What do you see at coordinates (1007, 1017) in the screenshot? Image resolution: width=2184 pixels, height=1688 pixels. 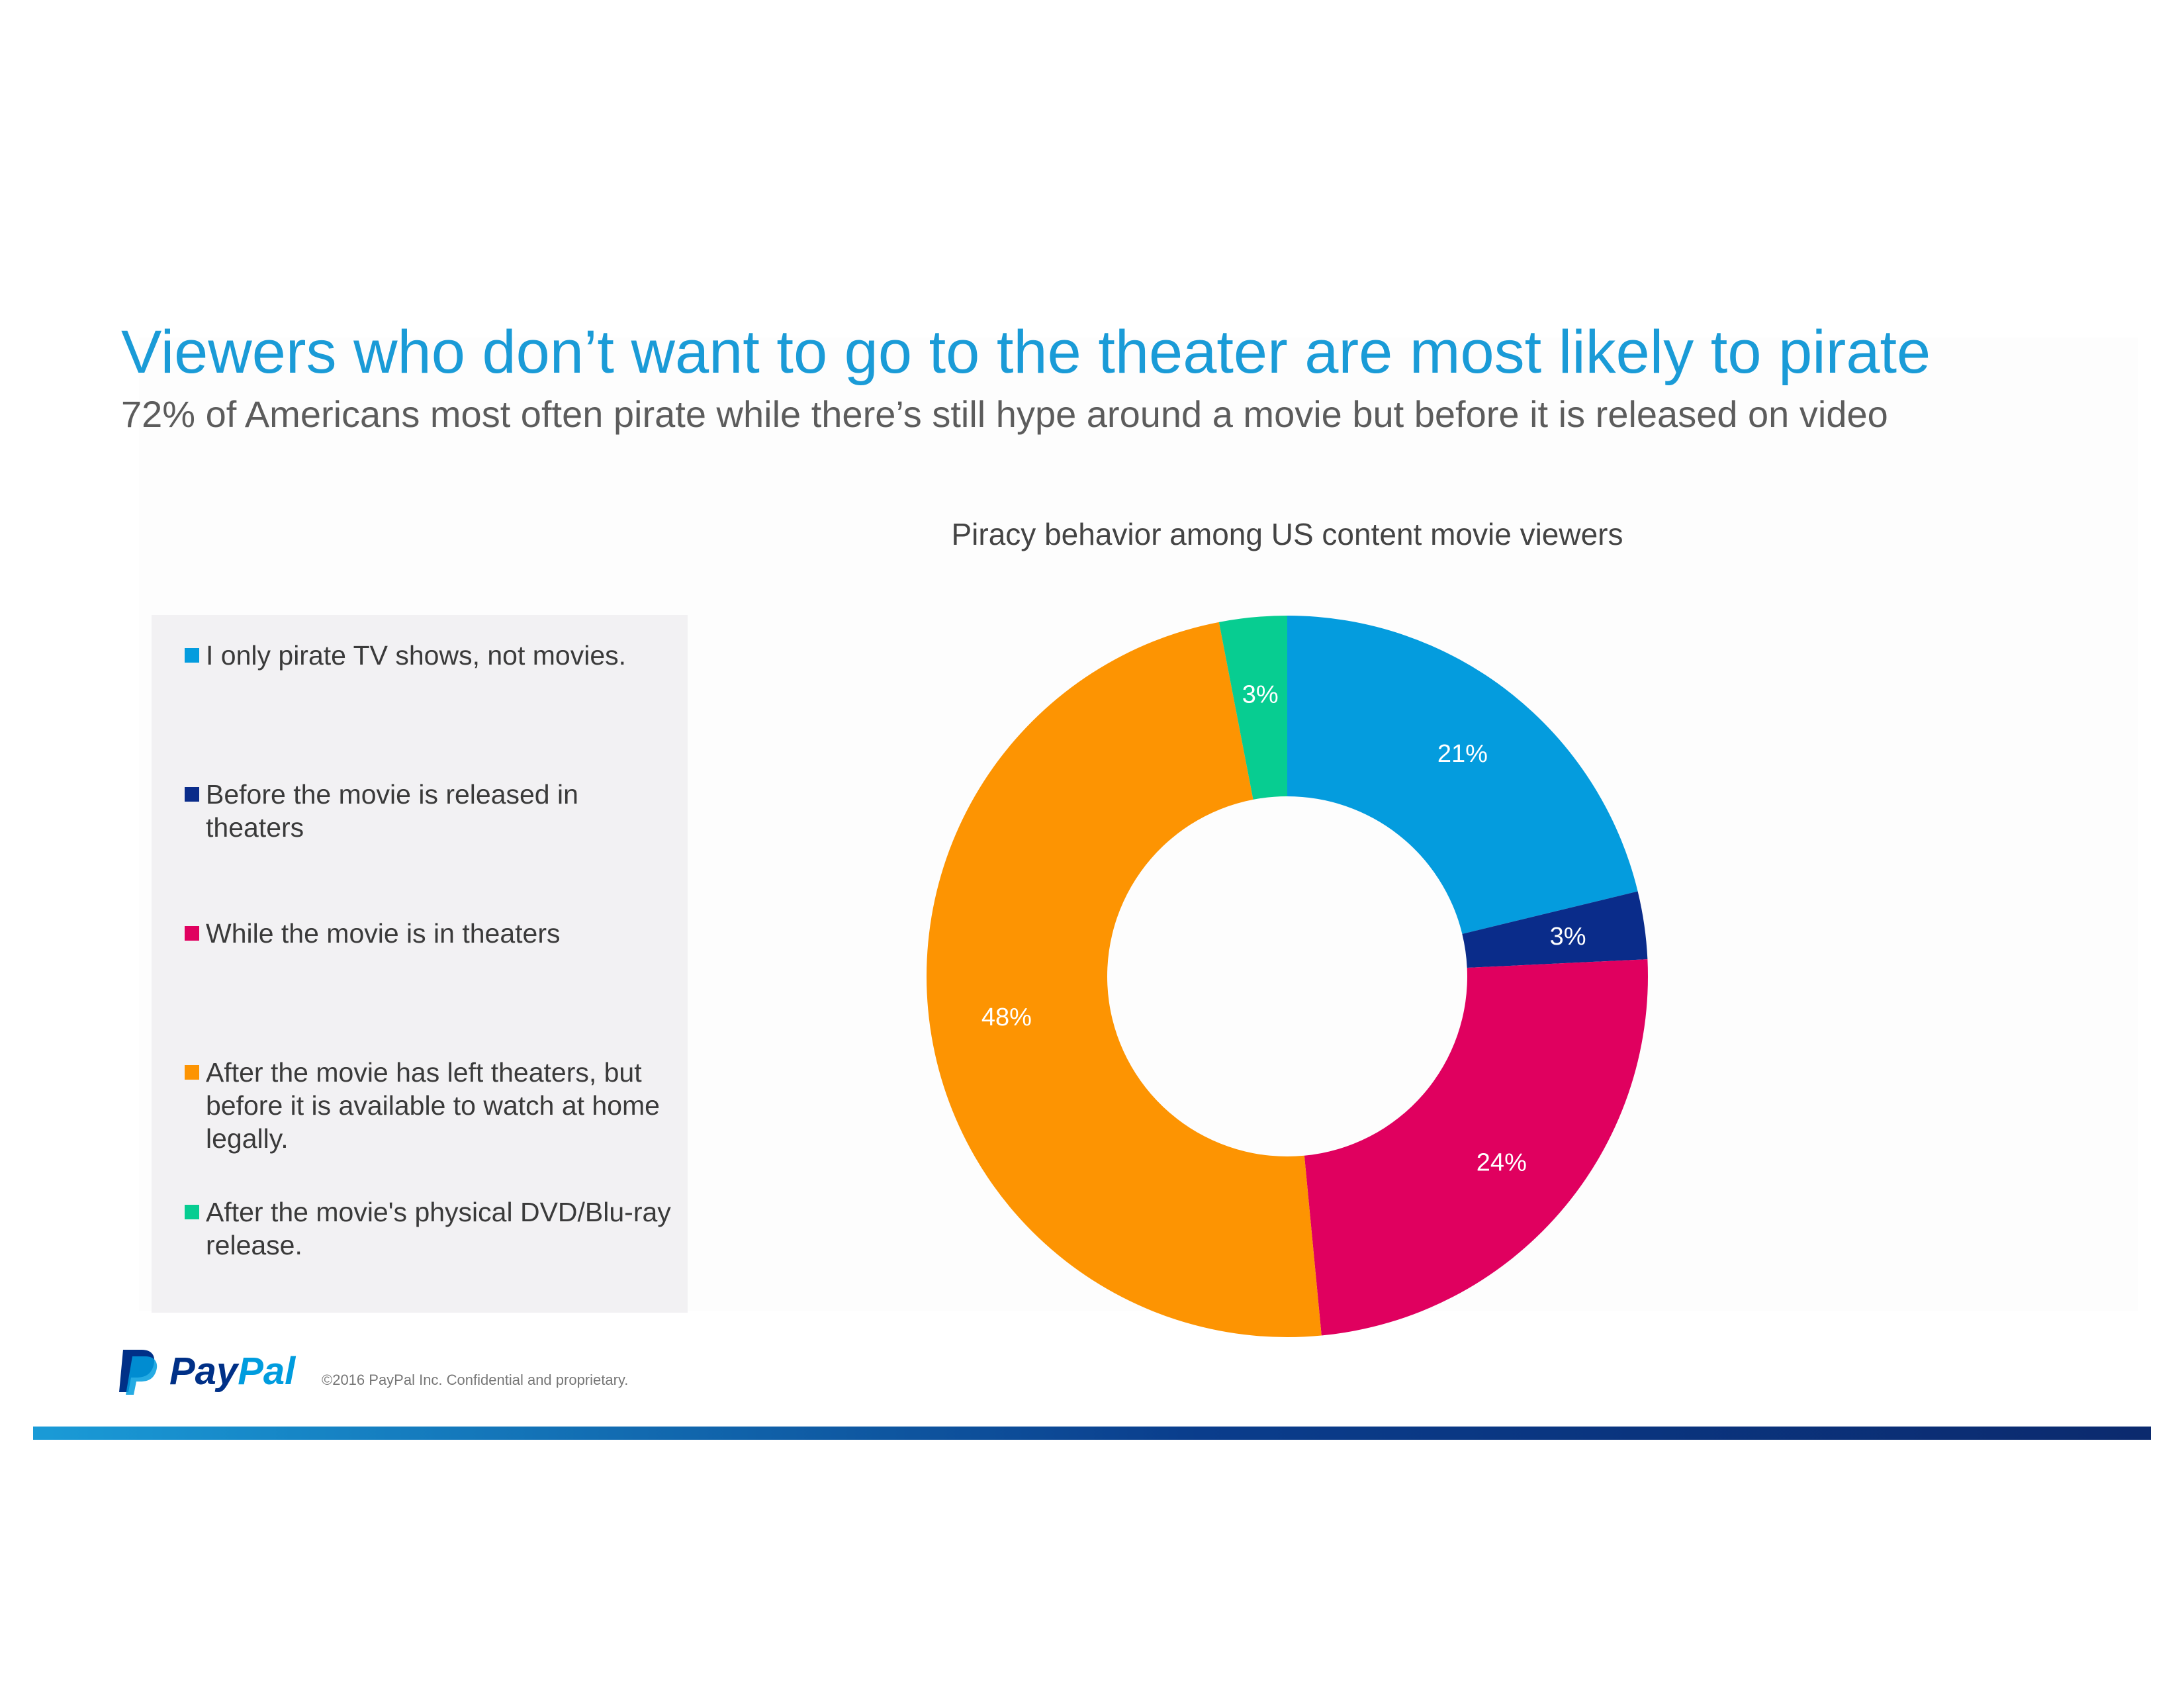 I see `slice-label: 48%` at bounding box center [1007, 1017].